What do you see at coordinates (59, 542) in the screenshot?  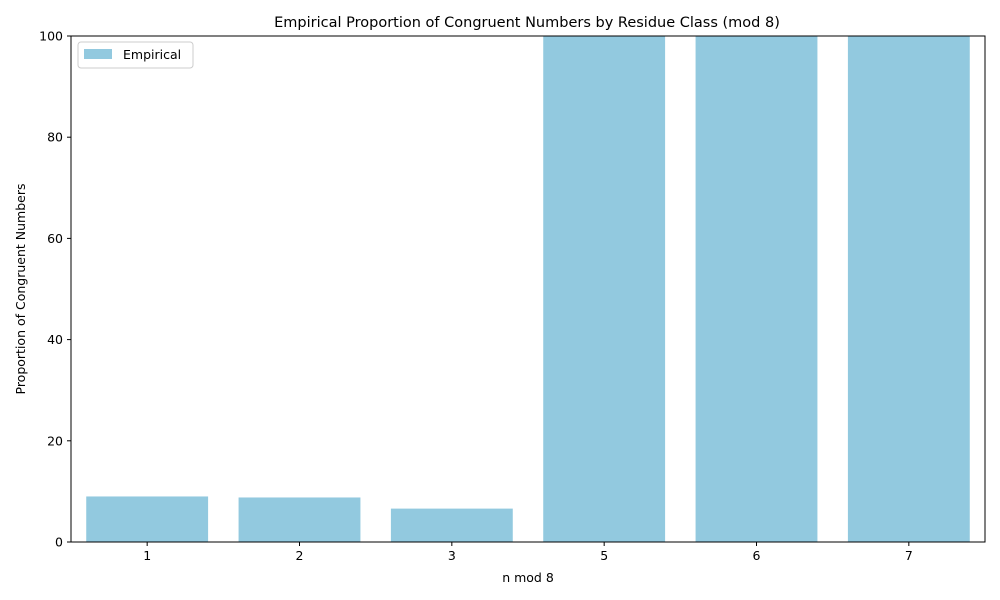 I see `y-tick-label-0: 0` at bounding box center [59, 542].